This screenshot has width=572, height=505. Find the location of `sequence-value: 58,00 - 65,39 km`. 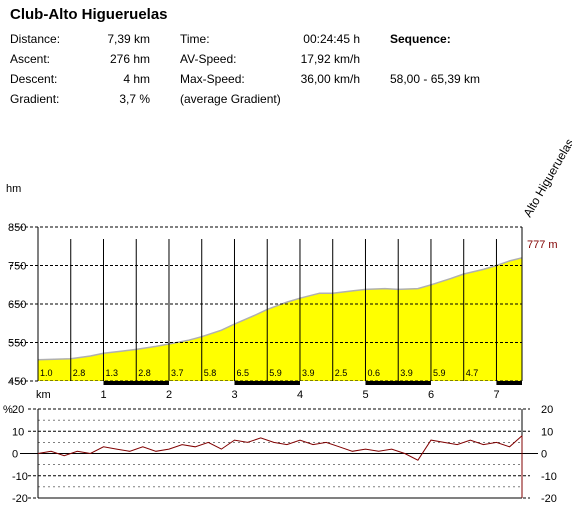

sequence-value: 58,00 - 65,39 km is located at coordinates (435, 79).